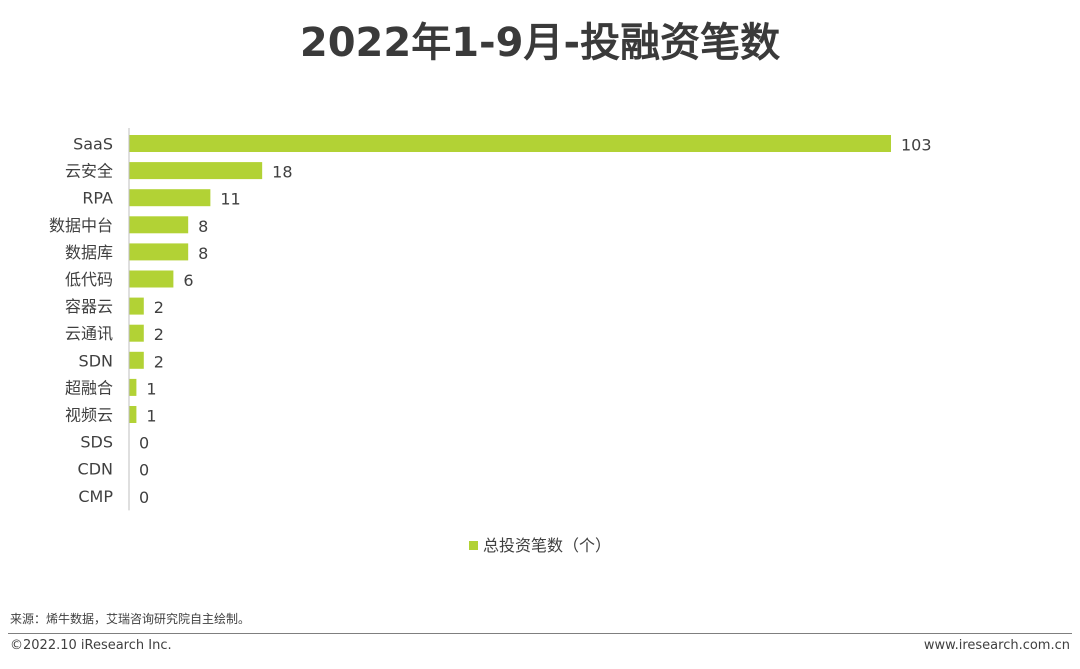 The width and height of the screenshot is (1080, 669). I want to click on category-label: 云安全, so click(89, 171).